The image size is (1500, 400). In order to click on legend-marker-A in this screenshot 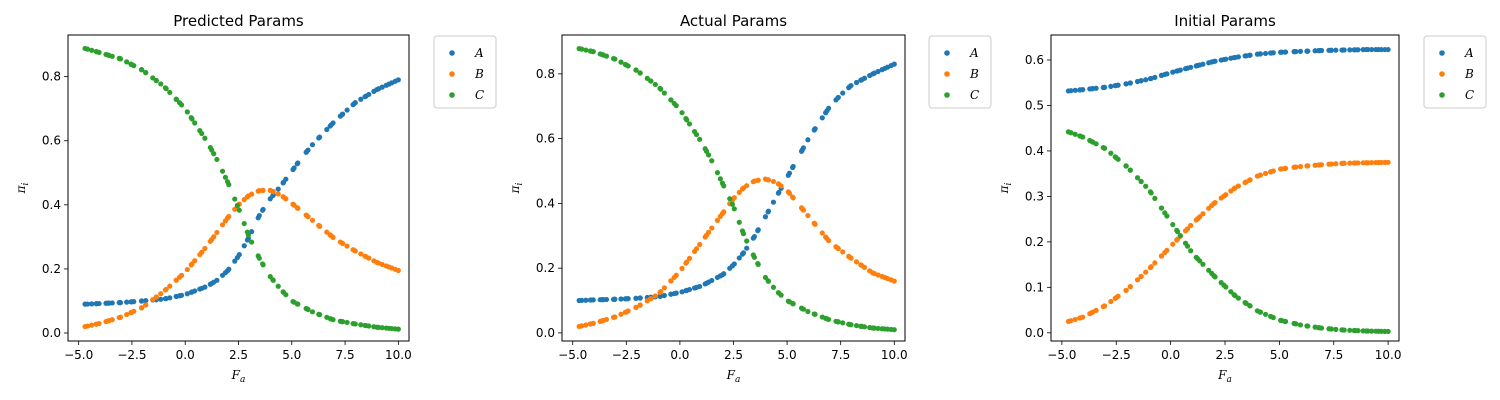, I will do `click(1442, 53)`.